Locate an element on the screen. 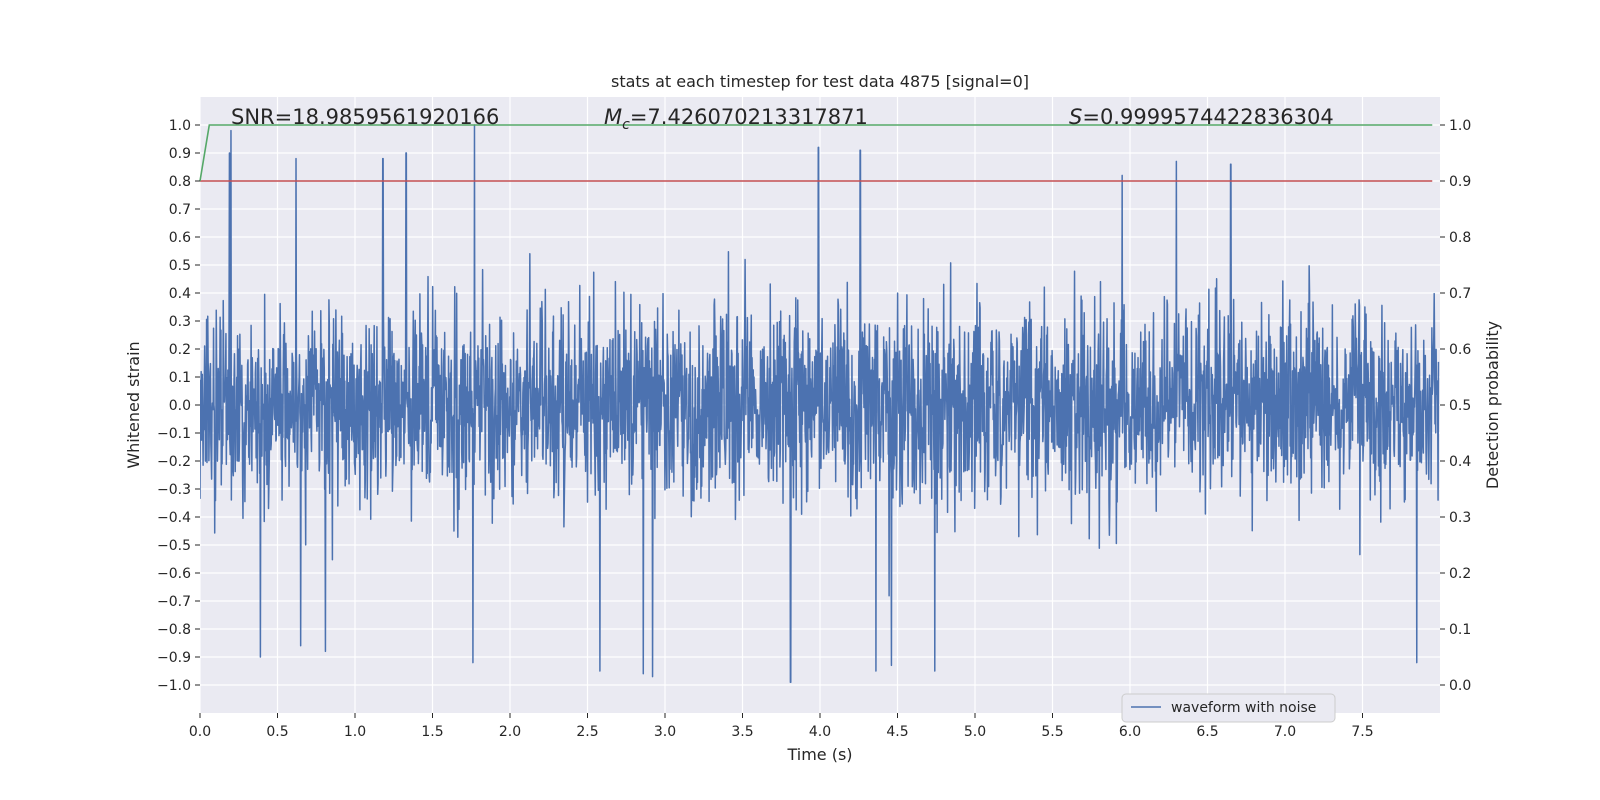 Image resolution: width=1600 pixels, height=800 pixels. x-tick-label: 3.0 is located at coordinates (665, 732).